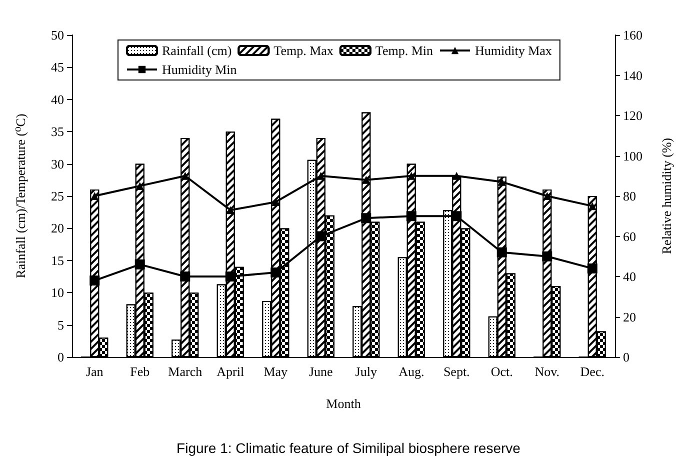 Image resolution: width=697 pixels, height=468 pixels. I want to click on y-tick-label: 15, so click(57, 260).